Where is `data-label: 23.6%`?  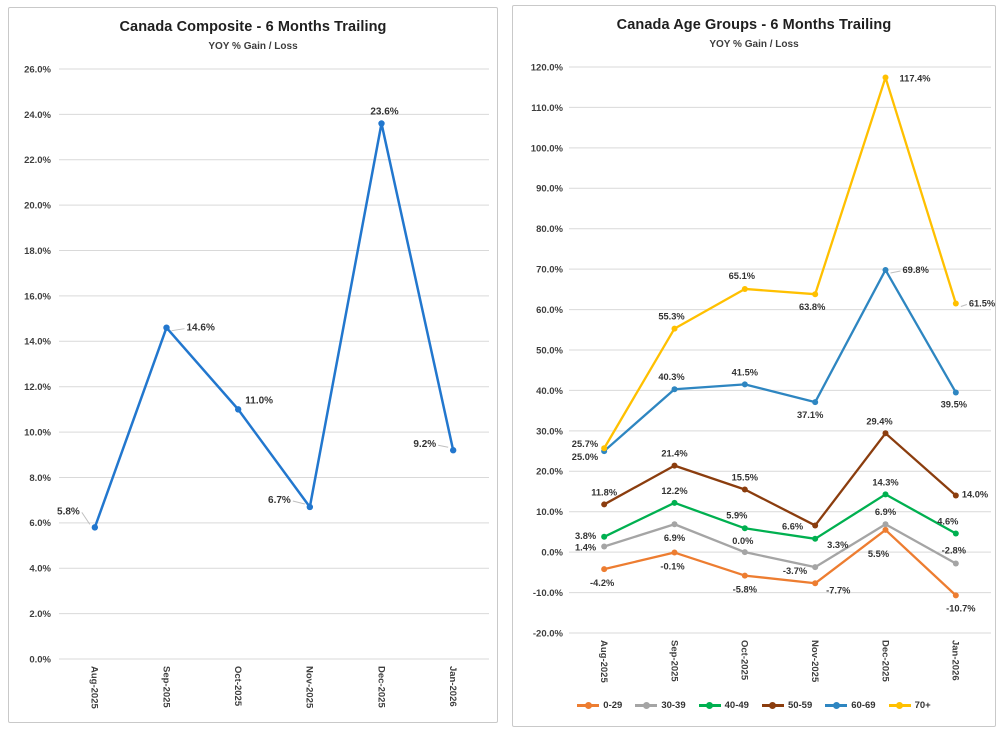 data-label: 23.6% is located at coordinates (384, 111).